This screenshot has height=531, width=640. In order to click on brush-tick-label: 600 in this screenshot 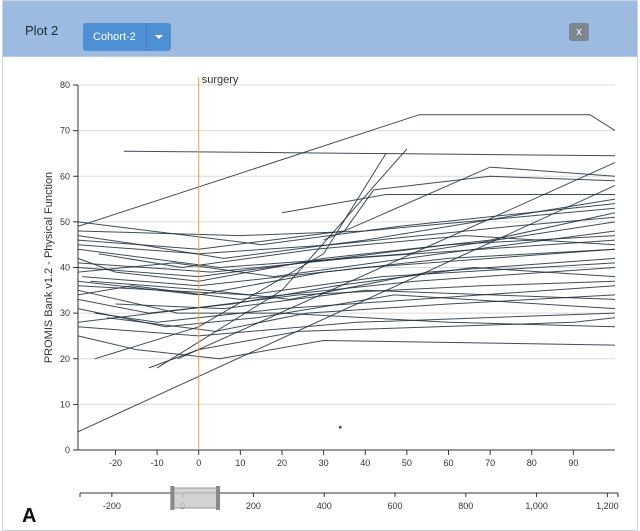, I will do `click(394, 506)`.